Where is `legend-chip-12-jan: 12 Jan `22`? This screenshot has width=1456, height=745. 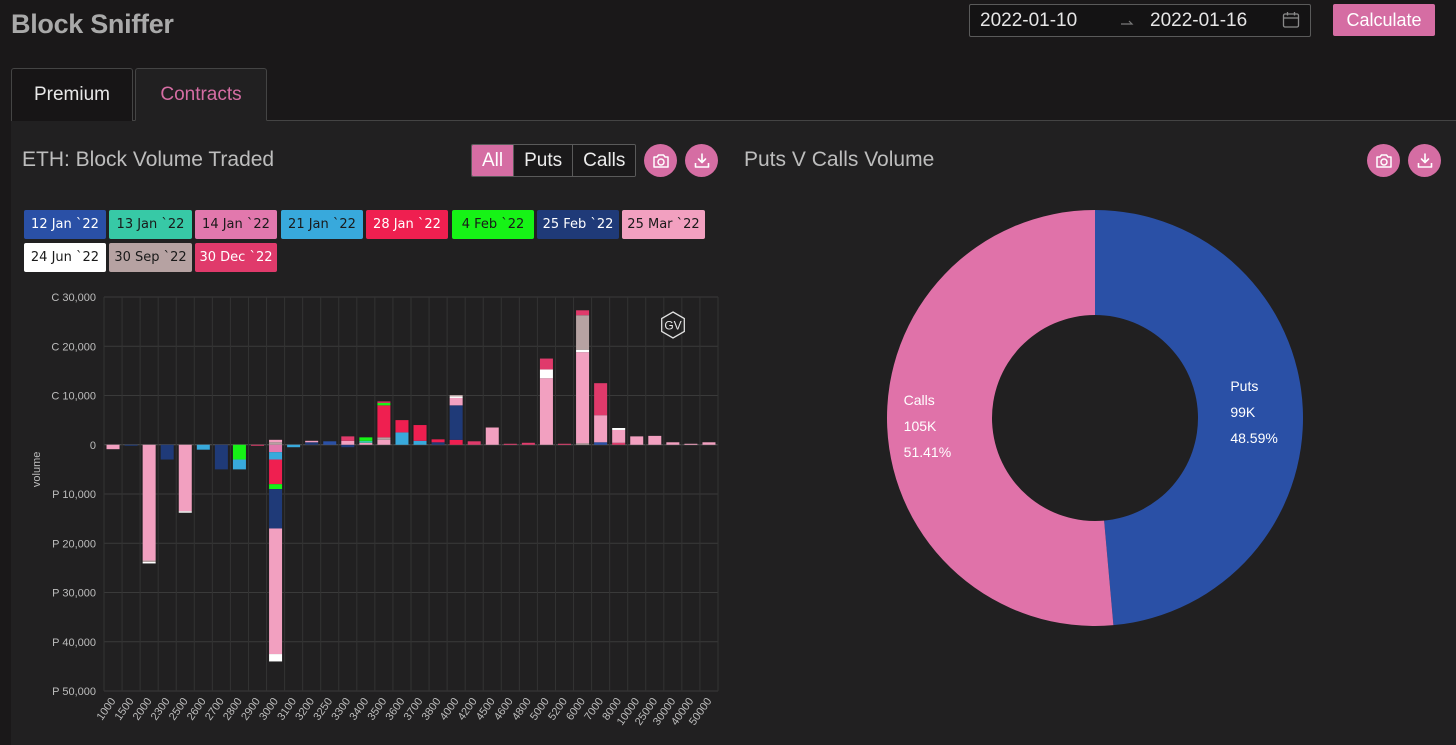 legend-chip-12-jan: 12 Jan `22 is located at coordinates (65, 224).